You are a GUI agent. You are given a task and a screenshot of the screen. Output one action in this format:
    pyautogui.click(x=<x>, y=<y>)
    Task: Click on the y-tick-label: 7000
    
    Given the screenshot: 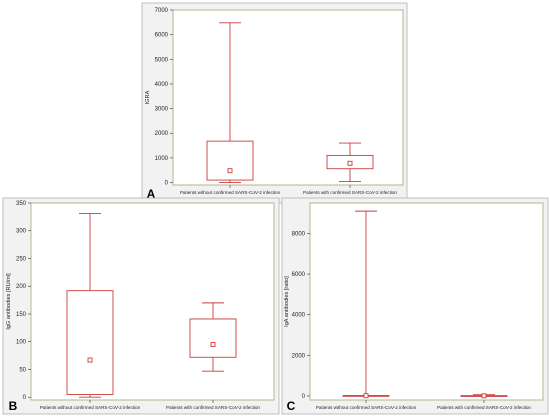 What is the action you would take?
    pyautogui.click(x=162, y=11)
    